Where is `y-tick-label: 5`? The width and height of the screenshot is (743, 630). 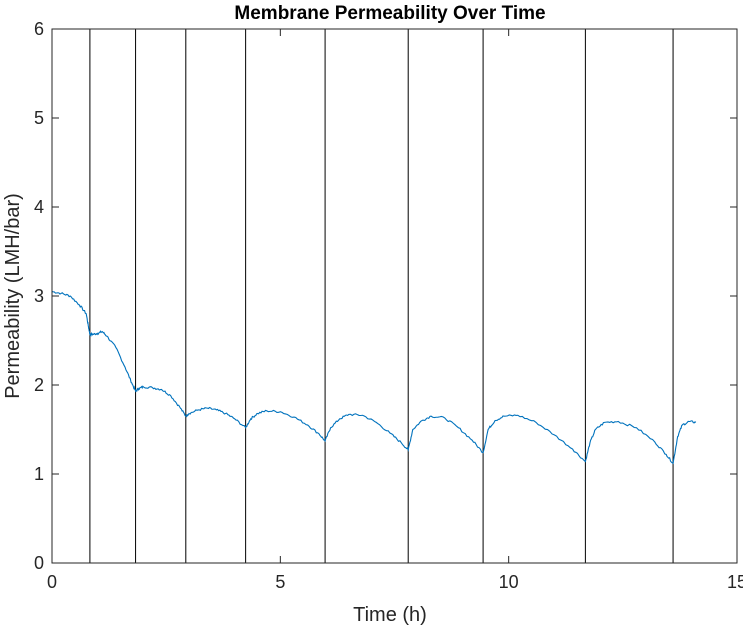
y-tick-label: 5 is located at coordinates (39, 118).